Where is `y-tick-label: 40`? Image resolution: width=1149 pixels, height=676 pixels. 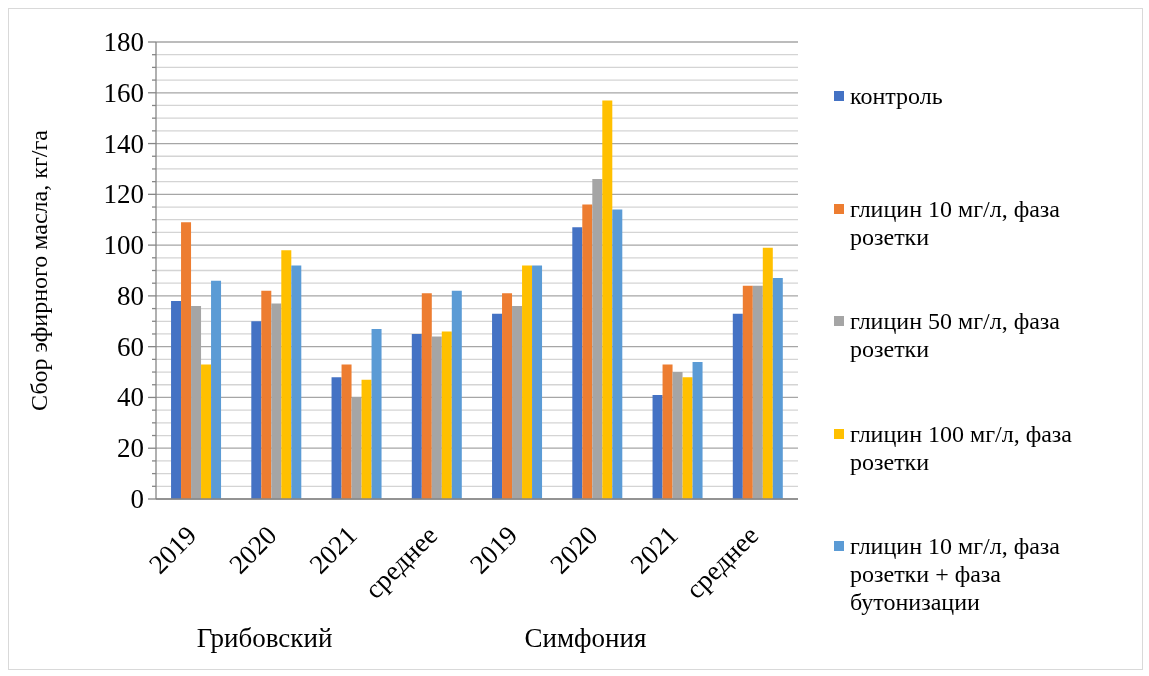
y-tick-label: 40 is located at coordinates (130, 397).